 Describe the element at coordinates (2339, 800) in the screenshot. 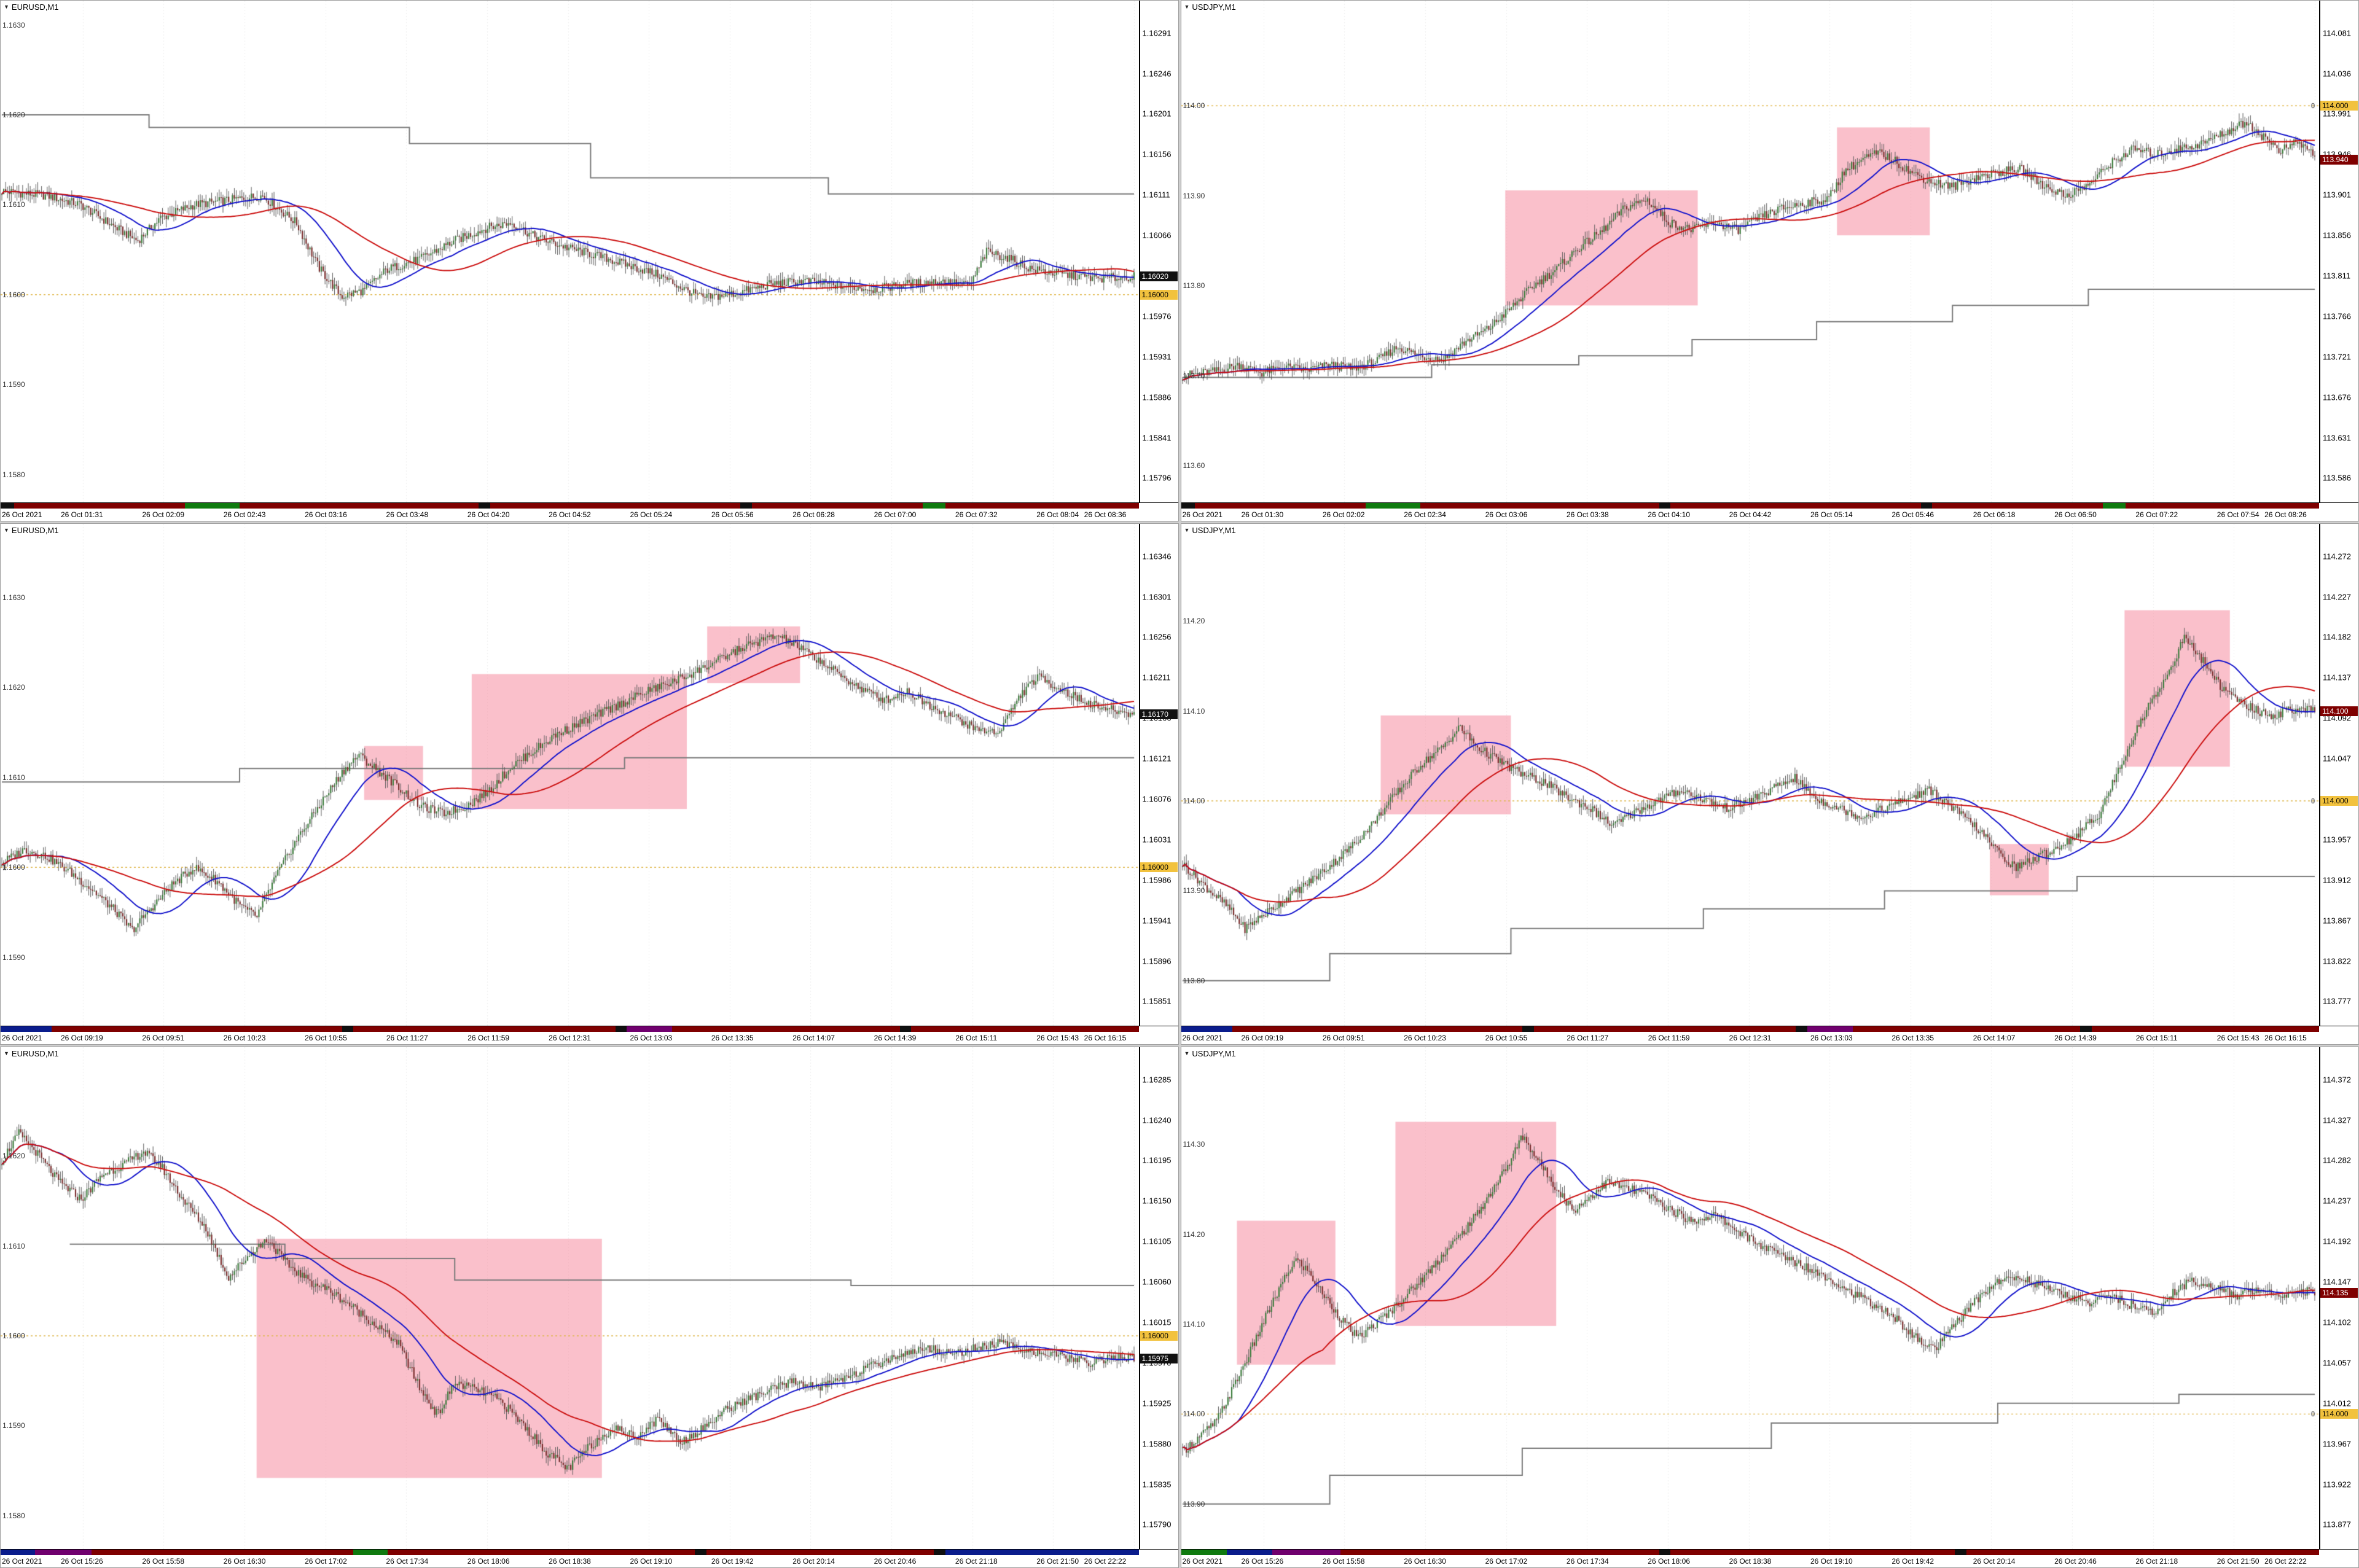

I see `target-price-tag: 114.000` at that location.